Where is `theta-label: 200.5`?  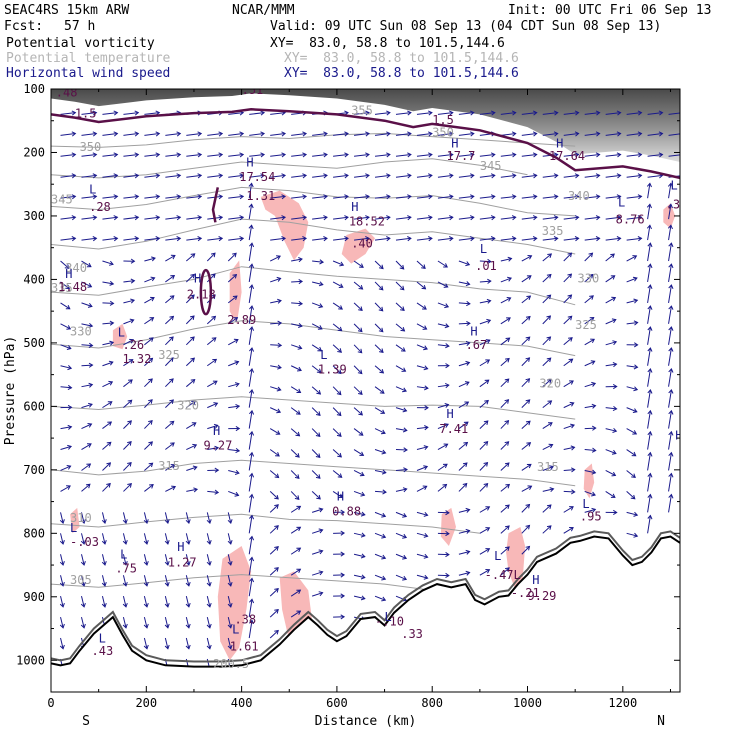 theta-label: 200.5 is located at coordinates (231, 664).